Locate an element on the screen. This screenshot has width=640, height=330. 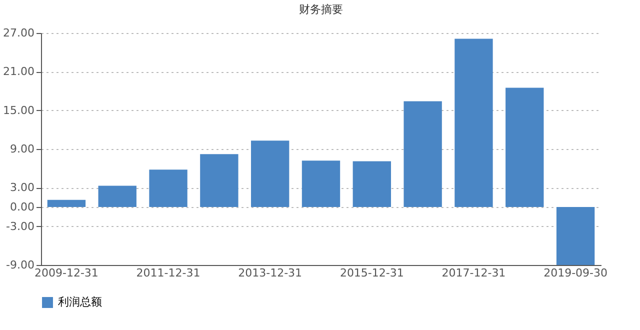
x-tick-label: 2009-12-31 is located at coordinates (66, 273).